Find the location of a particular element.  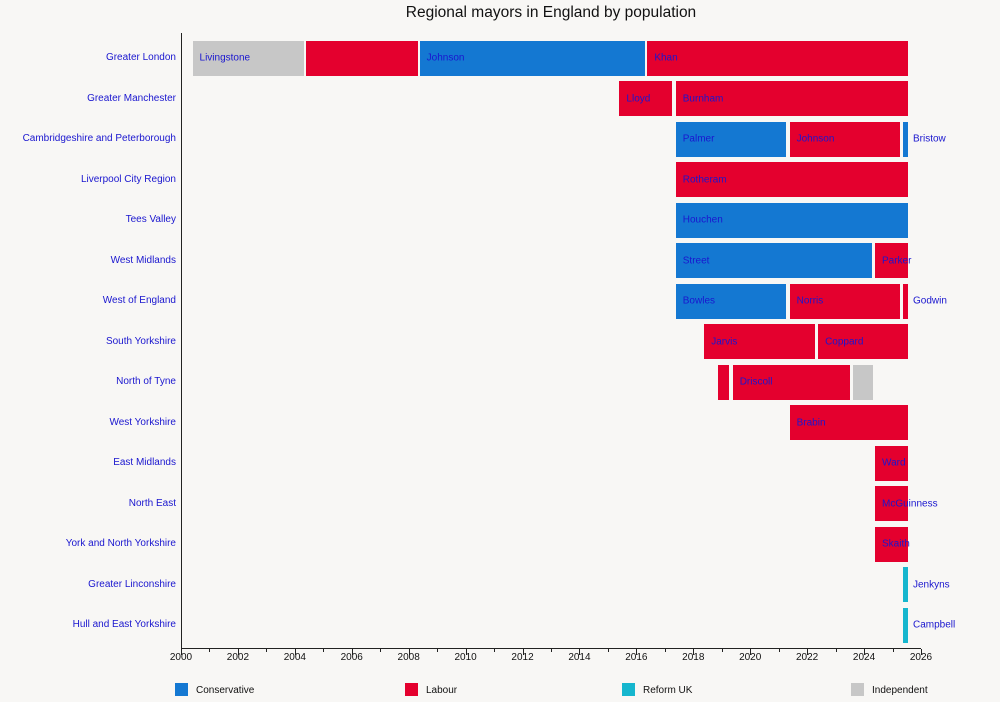

bar-palmer: Palmer is located at coordinates (731, 139).